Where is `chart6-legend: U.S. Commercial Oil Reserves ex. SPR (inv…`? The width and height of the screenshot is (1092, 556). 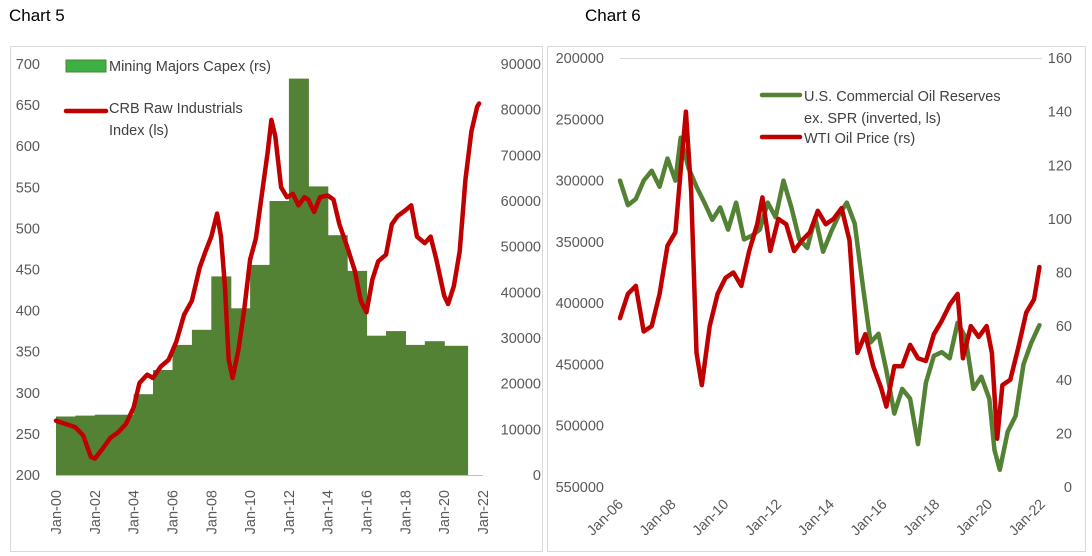 chart6-legend: U.S. Commercial Oil Reserves ex. SPR (inv… is located at coordinates (880, 118).